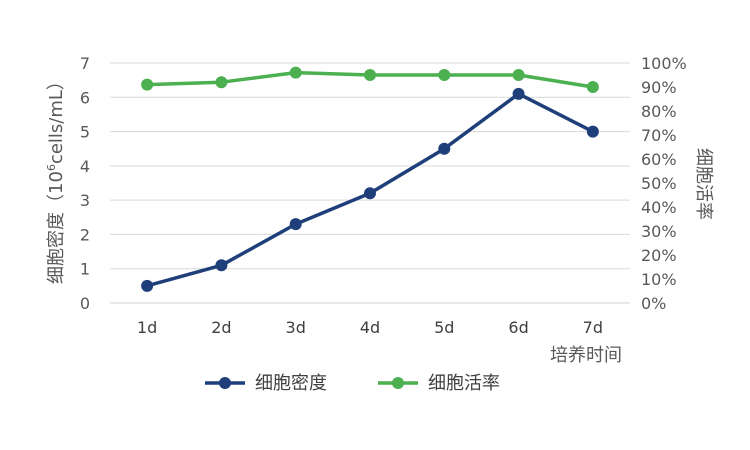 Image resolution: width=750 pixels, height=450 pixels. I want to click on legend-swatch-viability-marker, so click(398, 383).